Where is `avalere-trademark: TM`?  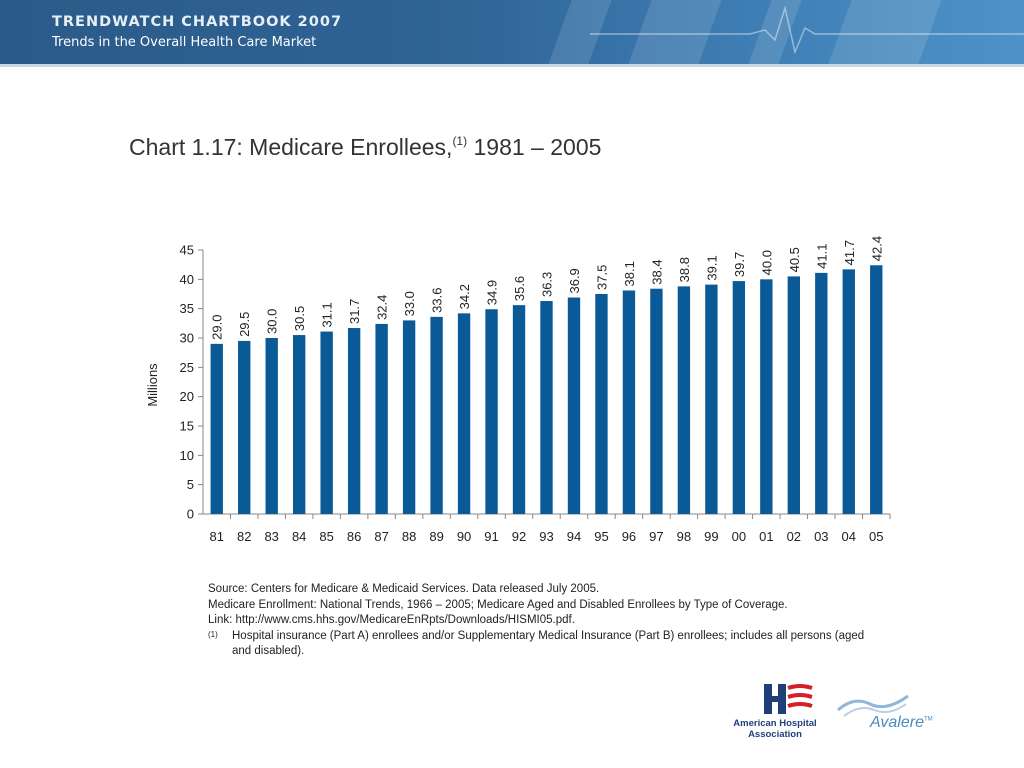 avalere-trademark: TM is located at coordinates (928, 719).